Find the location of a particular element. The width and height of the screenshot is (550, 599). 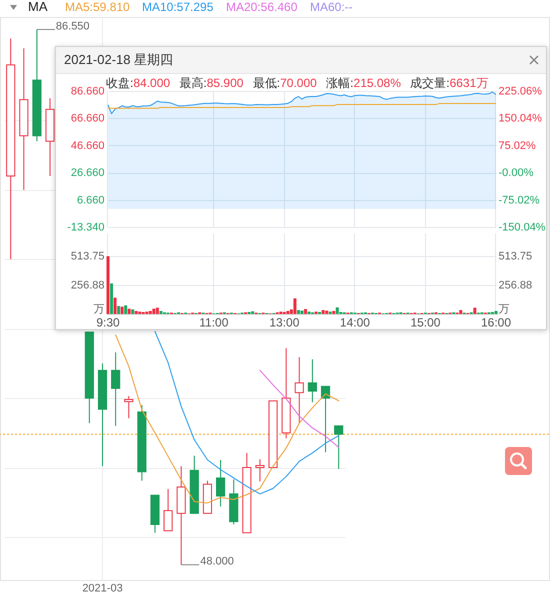

y-tick-label: 6.660 is located at coordinates (90, 200).